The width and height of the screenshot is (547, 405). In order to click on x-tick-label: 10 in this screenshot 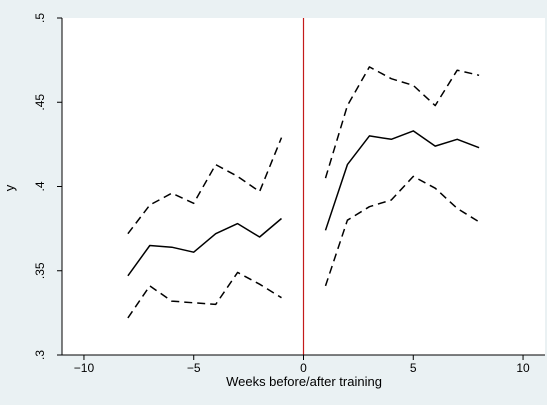, I will do `click(523, 368)`.